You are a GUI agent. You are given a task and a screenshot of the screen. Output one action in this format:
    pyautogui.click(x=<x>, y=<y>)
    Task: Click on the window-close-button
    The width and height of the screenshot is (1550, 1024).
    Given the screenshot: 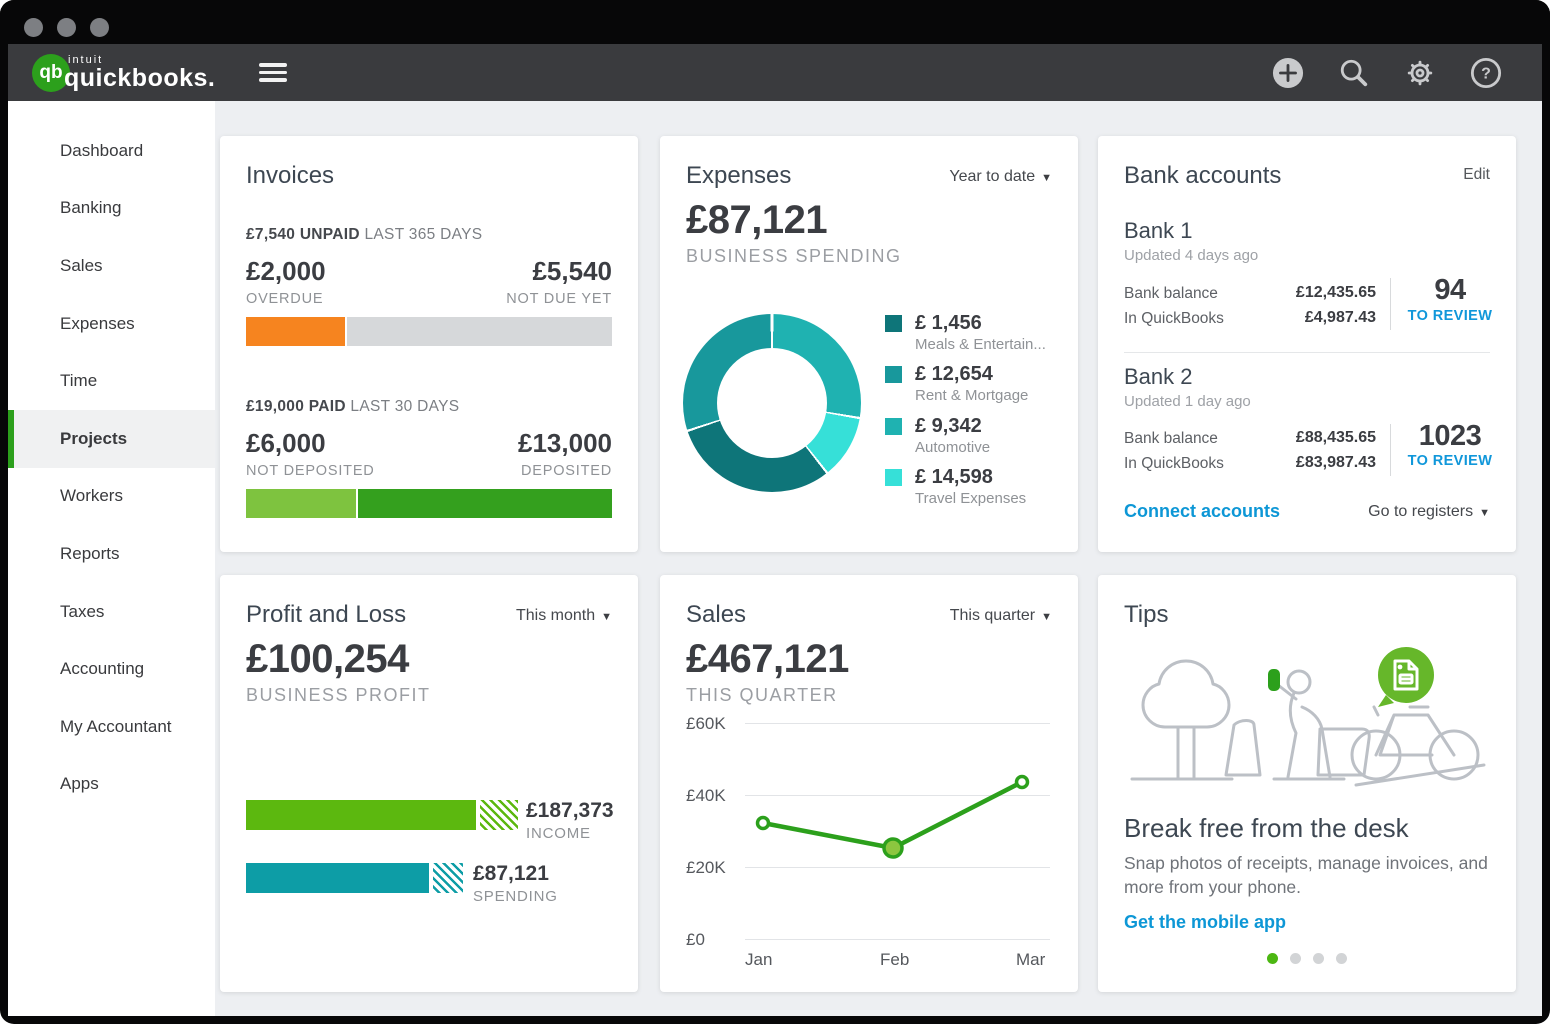 What is the action you would take?
    pyautogui.click(x=33, y=27)
    